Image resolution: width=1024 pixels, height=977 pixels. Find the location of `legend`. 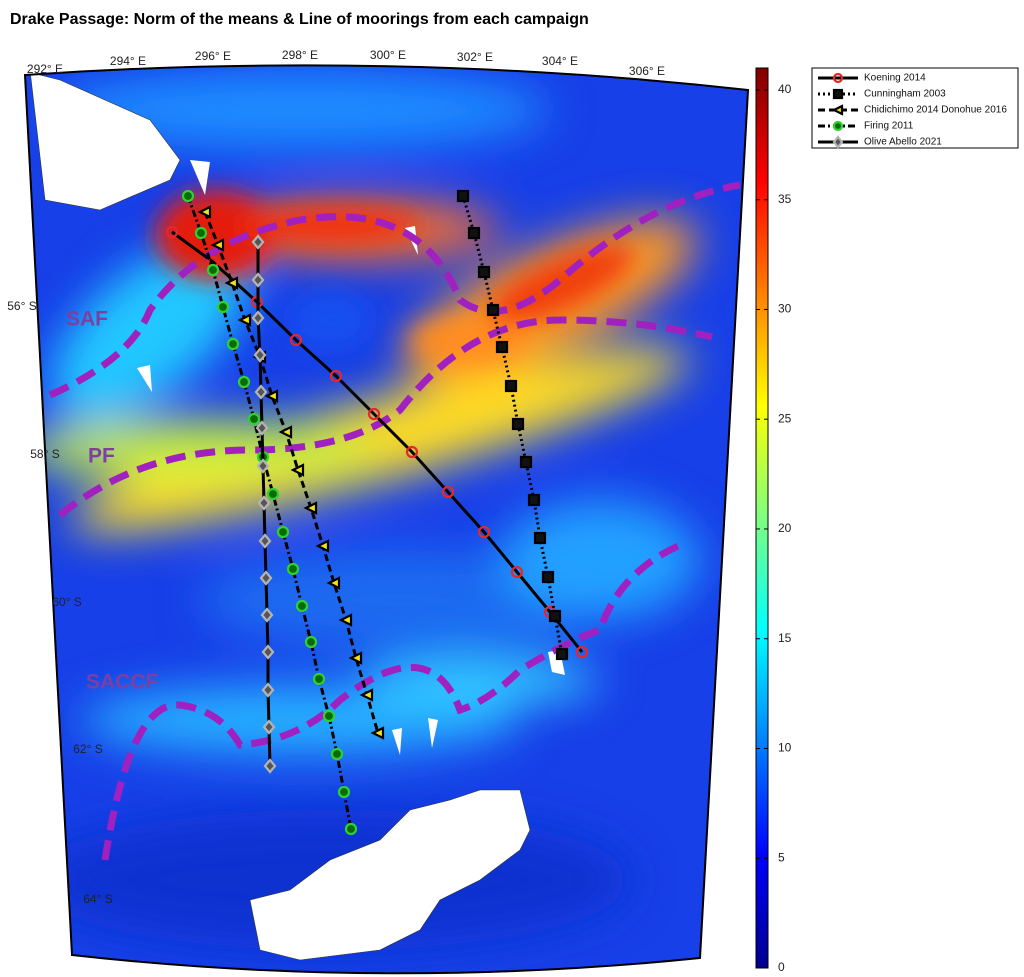

legend is located at coordinates (915, 108).